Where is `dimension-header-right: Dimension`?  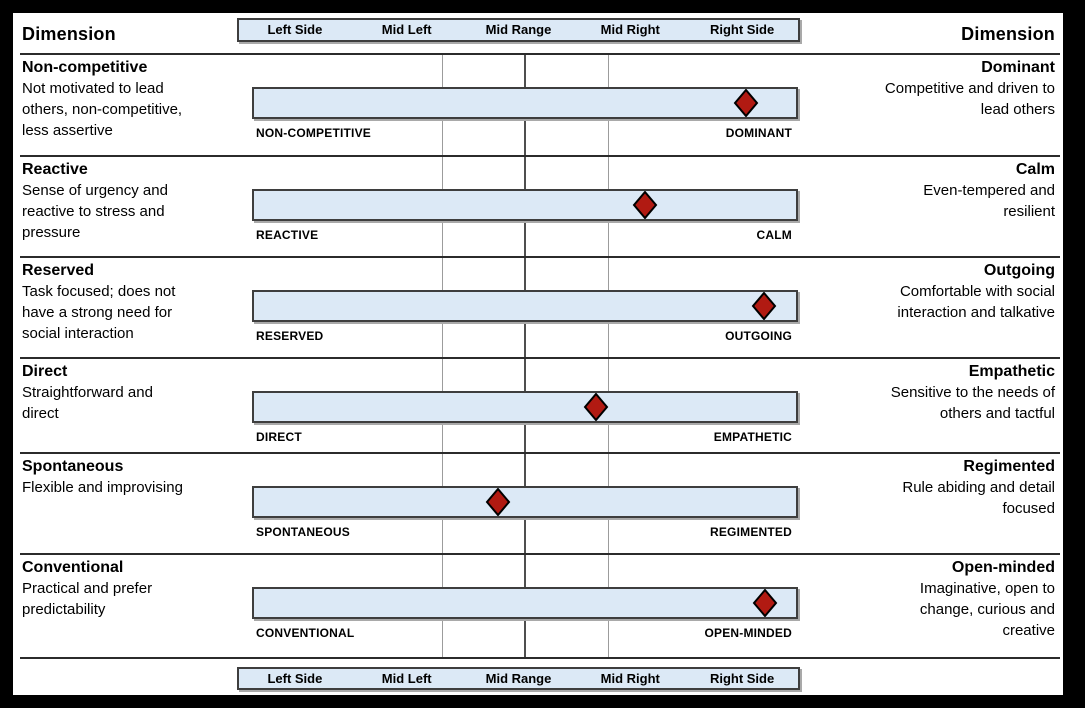
dimension-header-right: Dimension is located at coordinates (1008, 34).